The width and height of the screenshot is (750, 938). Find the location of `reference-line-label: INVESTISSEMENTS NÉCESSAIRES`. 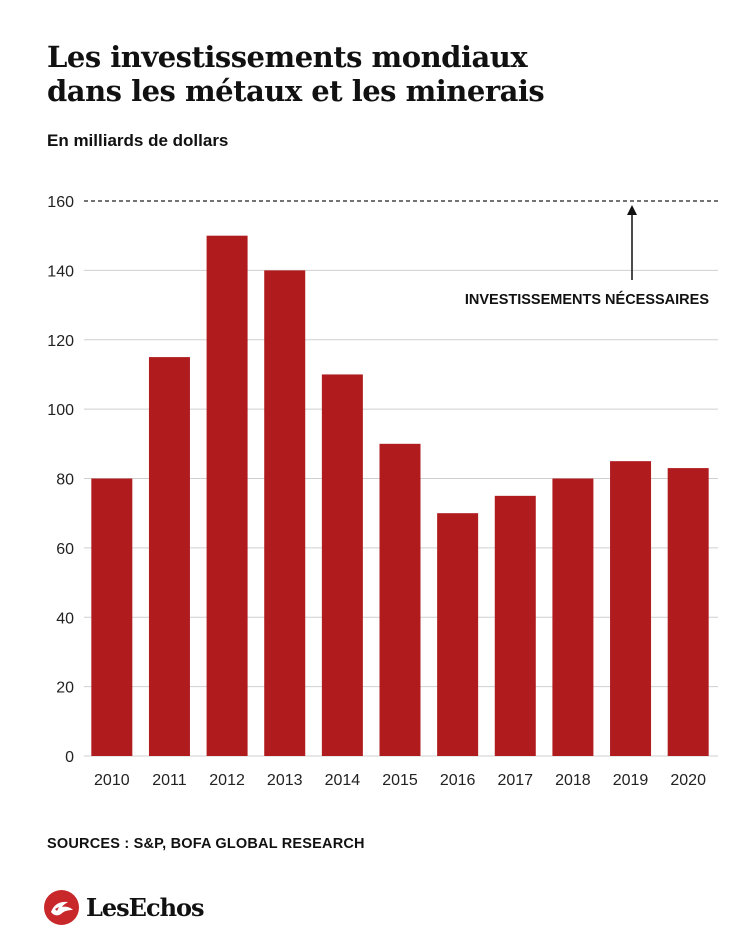

reference-line-label: INVESTISSEMENTS NÉCESSAIRES is located at coordinates (587, 299).